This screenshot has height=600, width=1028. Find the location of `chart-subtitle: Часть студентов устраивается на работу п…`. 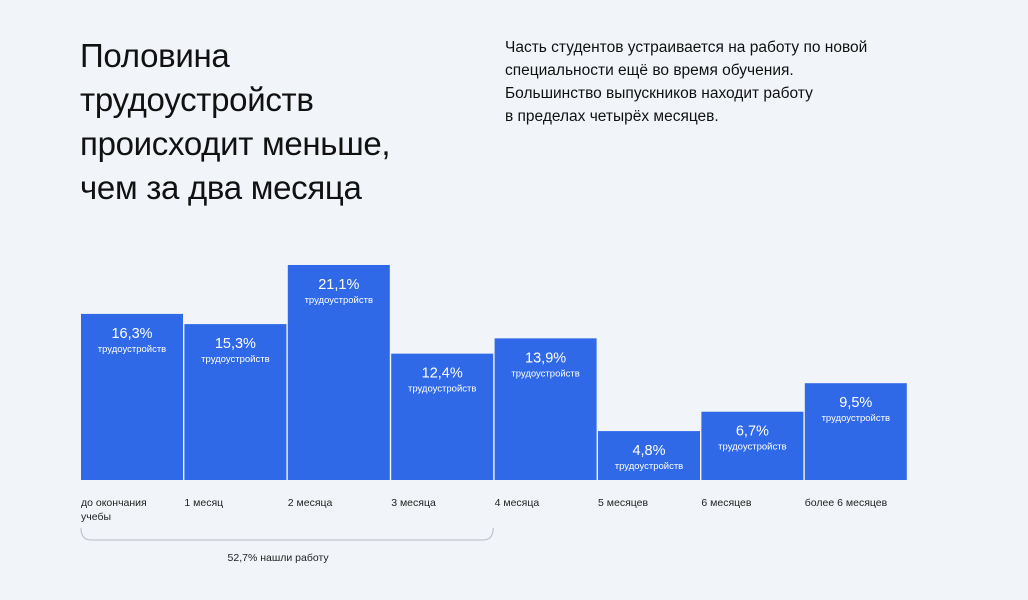

chart-subtitle: Часть студентов устраивается на работу п… is located at coordinates (715, 82).